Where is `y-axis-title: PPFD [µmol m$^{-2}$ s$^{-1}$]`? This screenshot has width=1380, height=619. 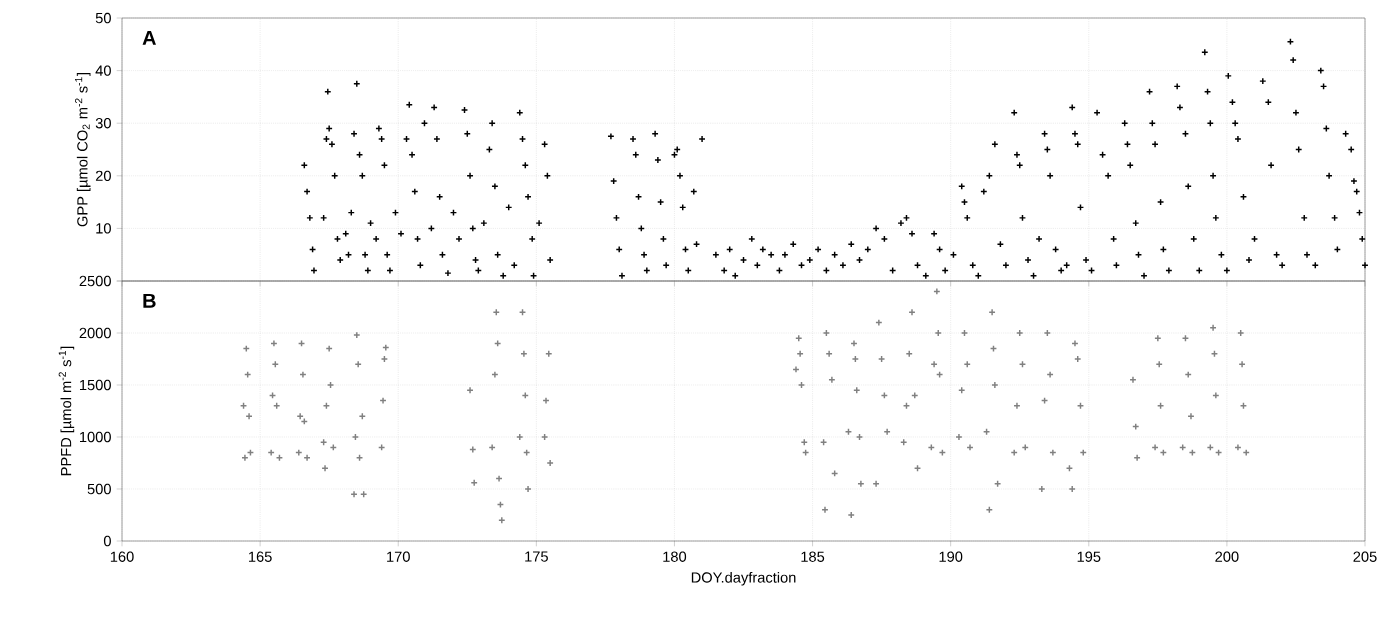 y-axis-title: PPFD [µmol m$^{-2}$ s$^{-1}$] is located at coordinates (66, 411).